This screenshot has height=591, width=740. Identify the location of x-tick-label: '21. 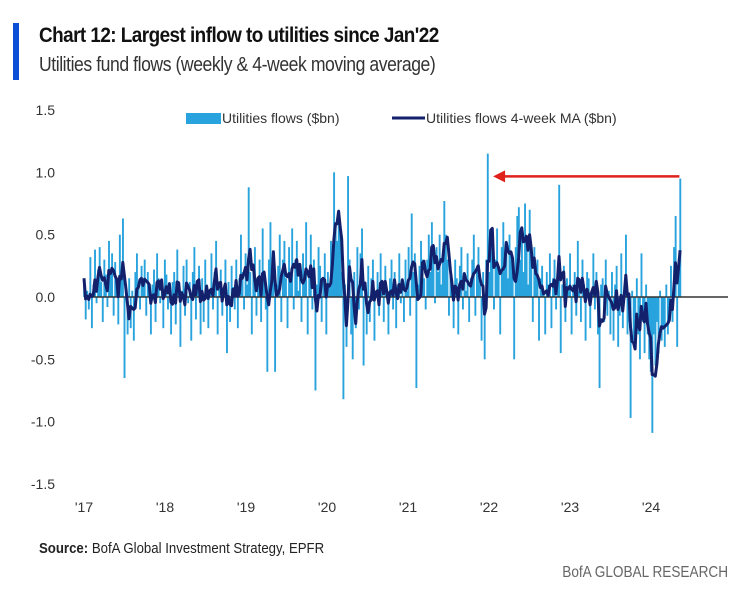
(408, 507).